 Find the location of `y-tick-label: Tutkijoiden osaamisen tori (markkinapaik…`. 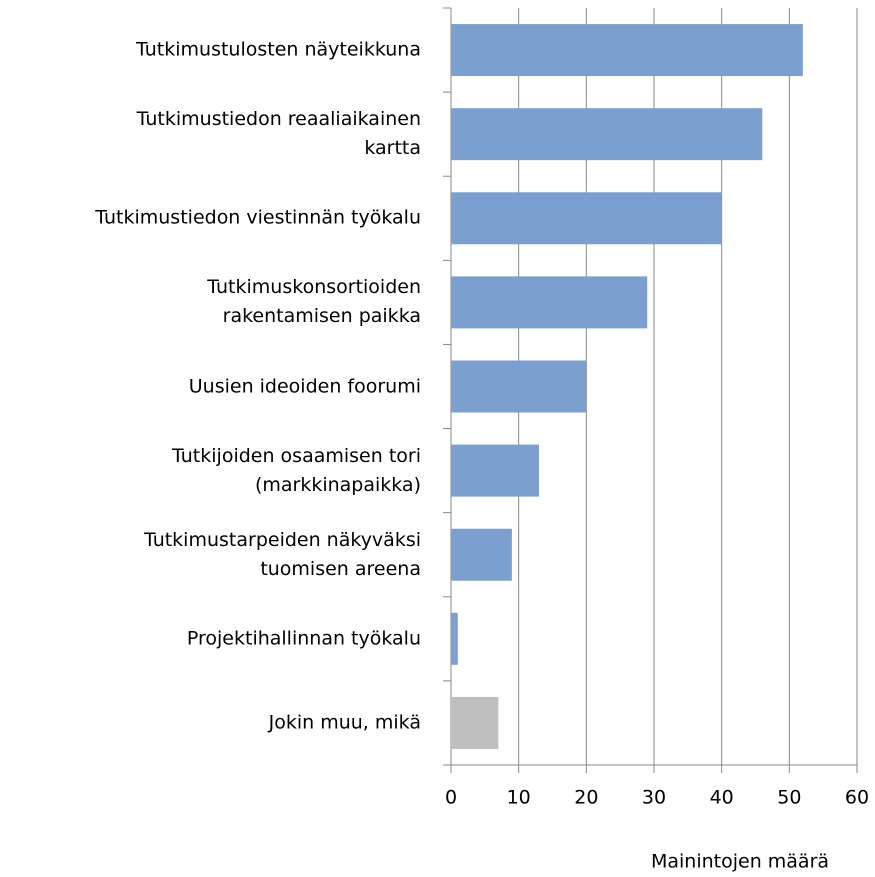

y-tick-label: Tutkijoiden osaamisen tori (markkinapaik… is located at coordinates (296, 470).